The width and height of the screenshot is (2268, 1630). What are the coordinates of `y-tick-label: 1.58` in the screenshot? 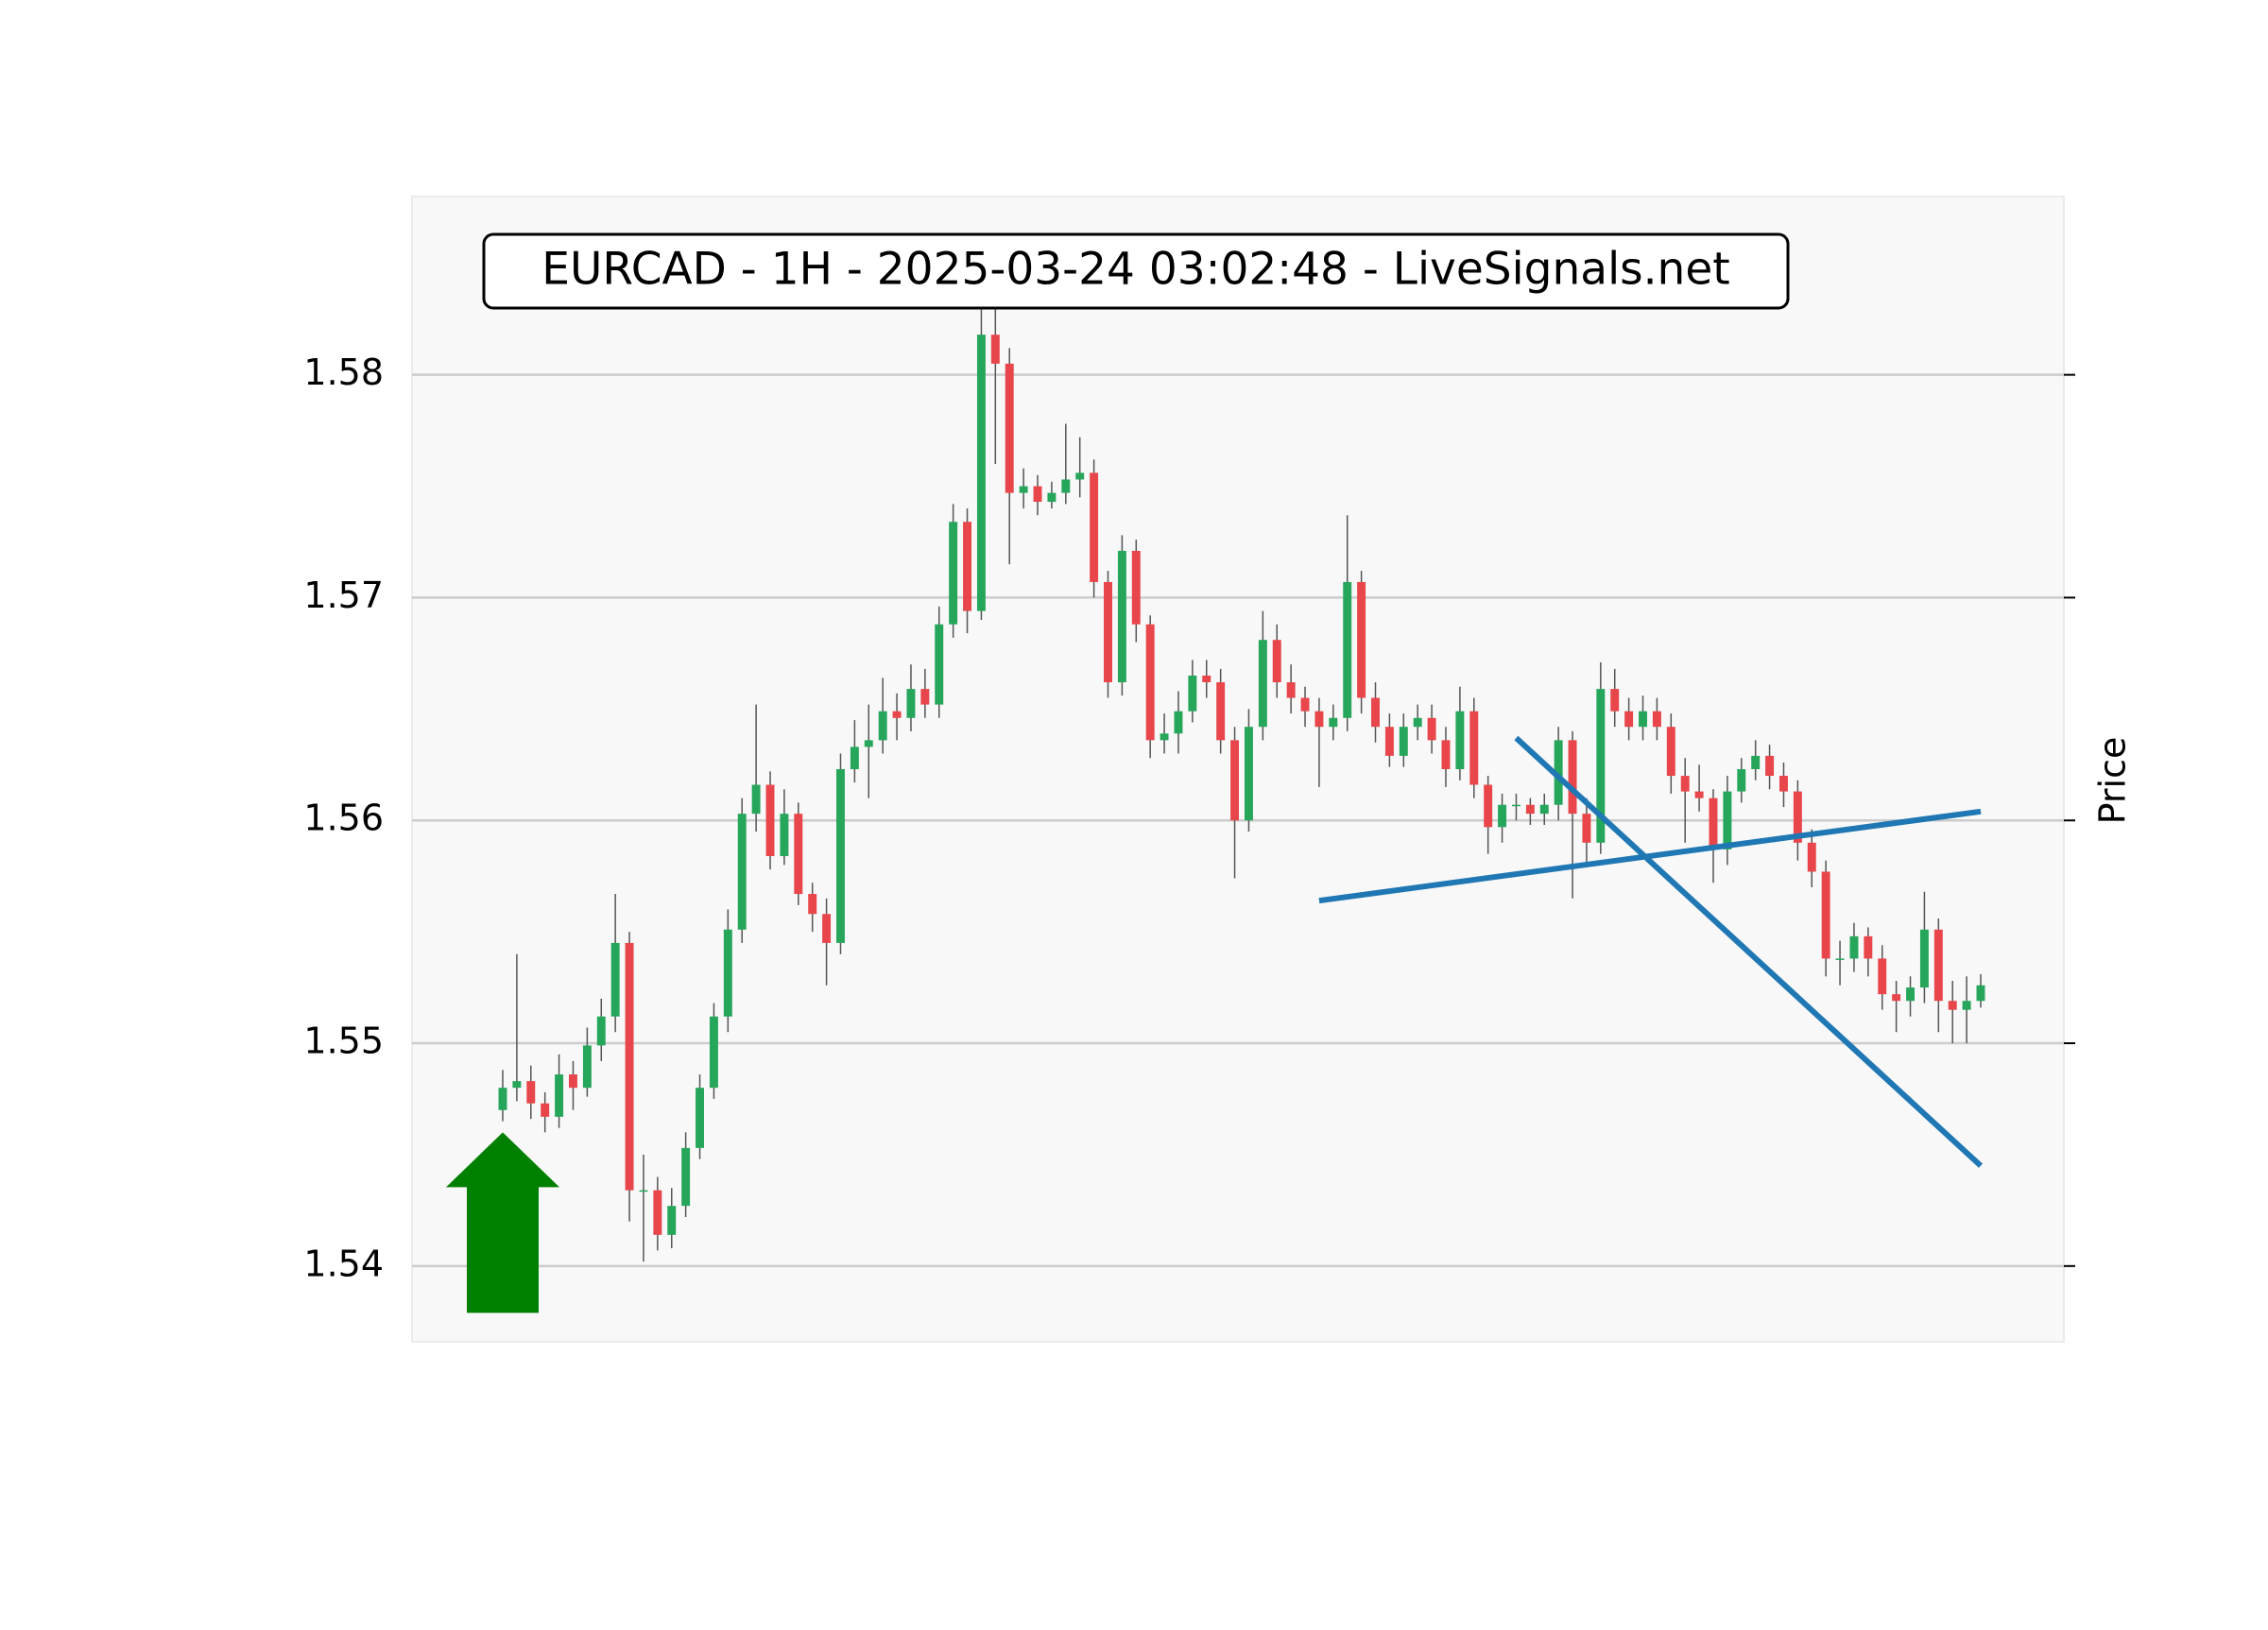 It's located at (343, 373).